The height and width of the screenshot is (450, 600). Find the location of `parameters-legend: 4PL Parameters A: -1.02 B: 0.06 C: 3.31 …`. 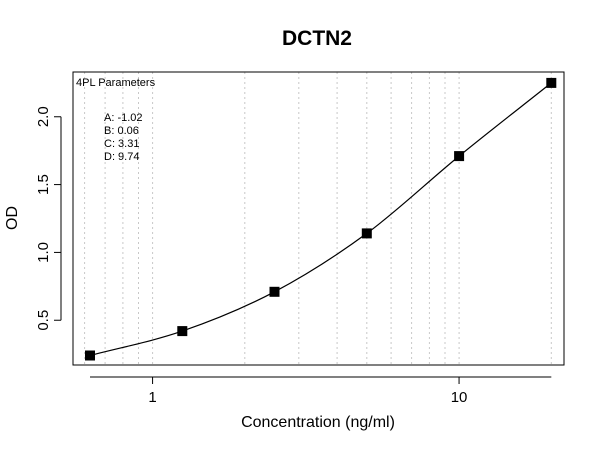

parameters-legend: 4PL Parameters A: -1.02 B: 0.06 C: 3.31 … is located at coordinates (116, 120).